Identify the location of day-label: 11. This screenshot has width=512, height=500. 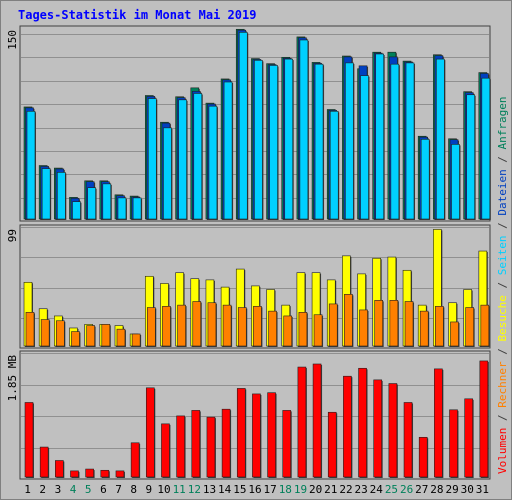
(179, 489).